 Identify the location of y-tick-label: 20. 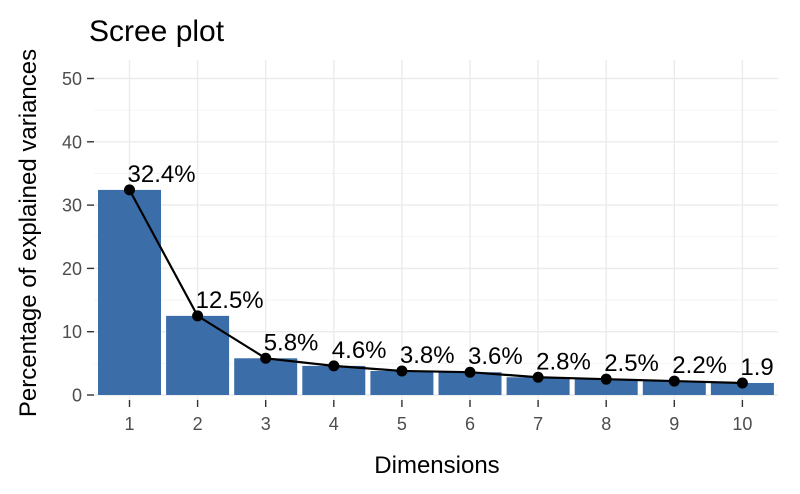
(72, 269).